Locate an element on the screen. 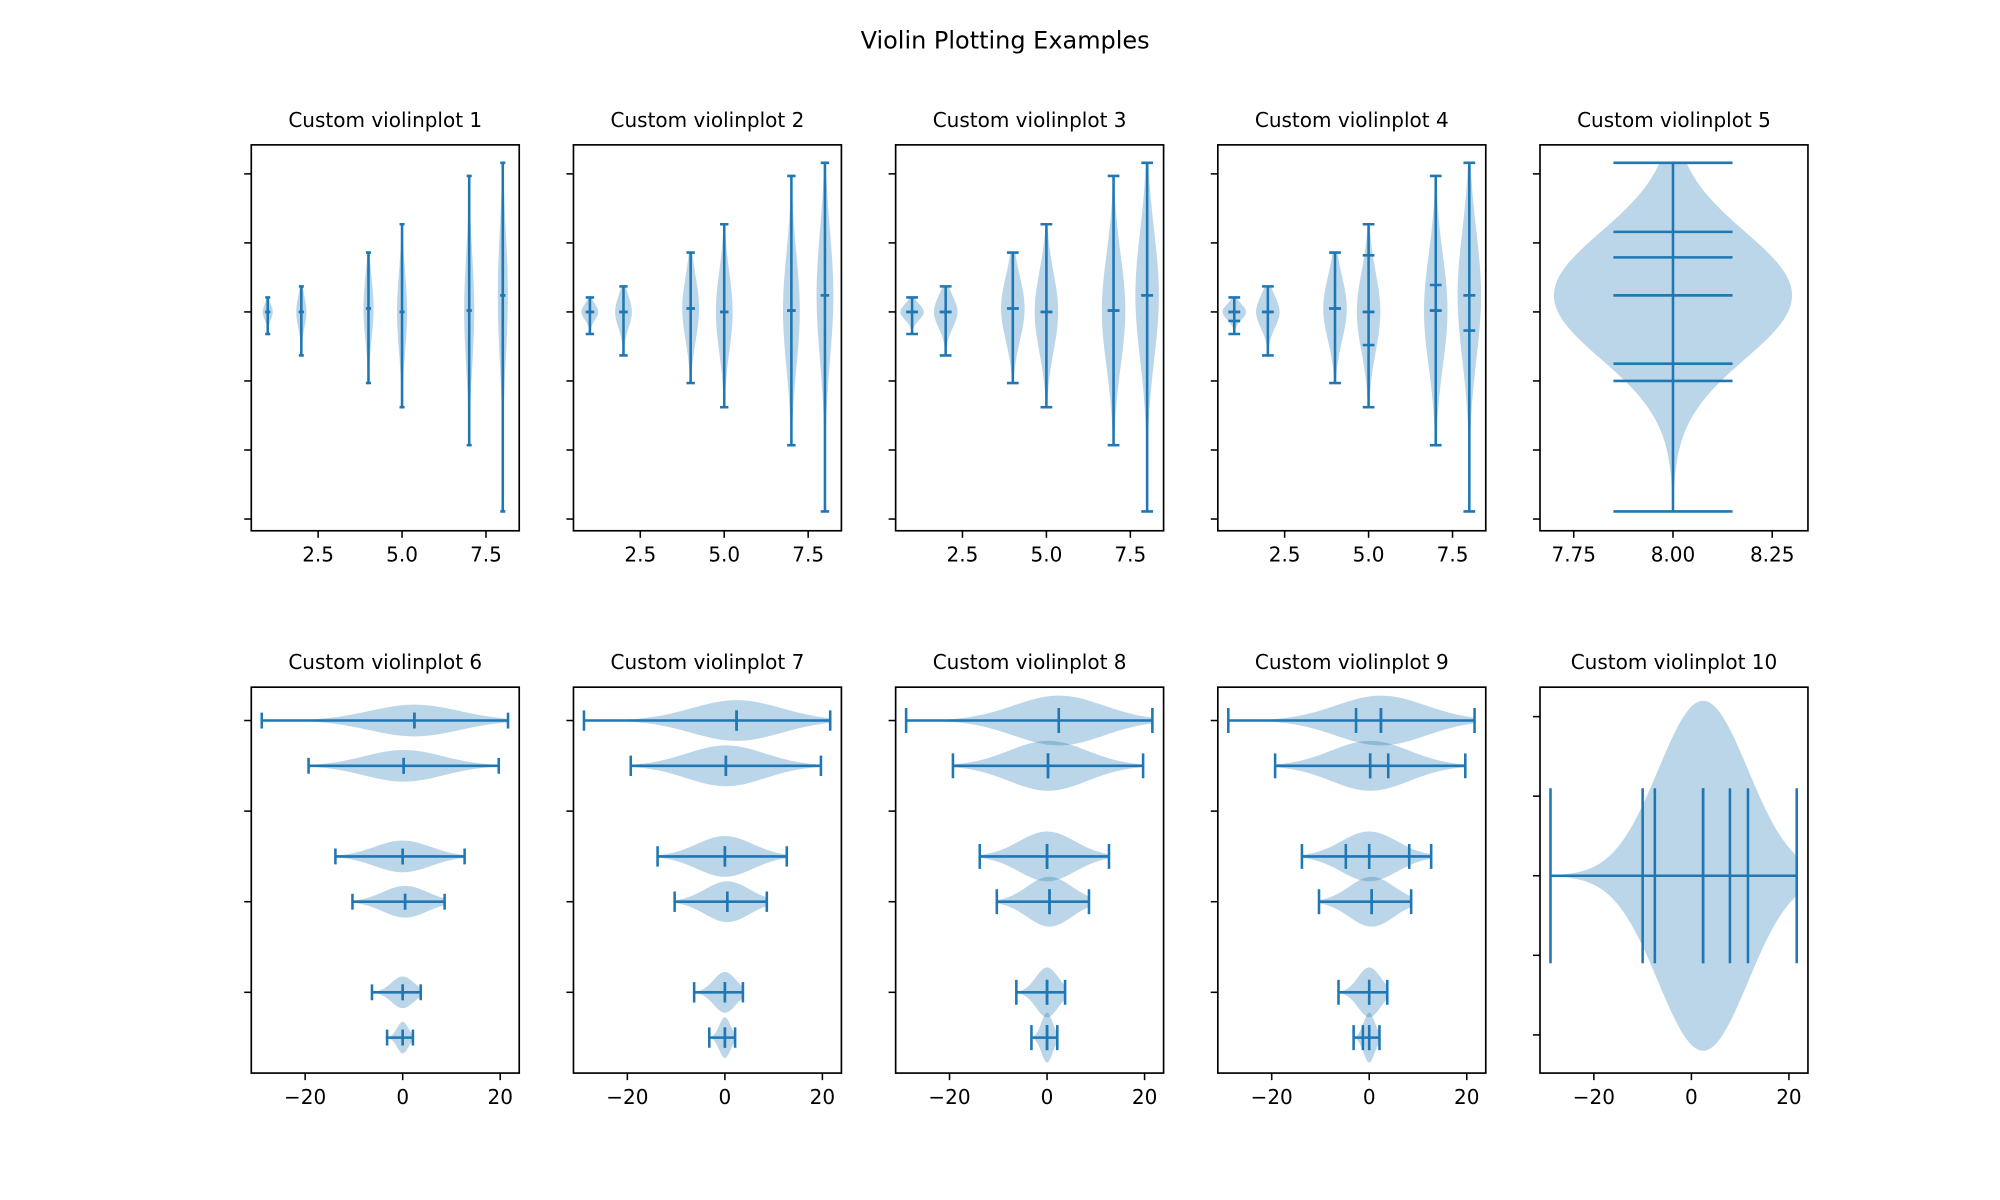 The height and width of the screenshot is (1200, 2000). subplot-8: −20 0 20 Custom violinplot 8 is located at coordinates (1026, 879).